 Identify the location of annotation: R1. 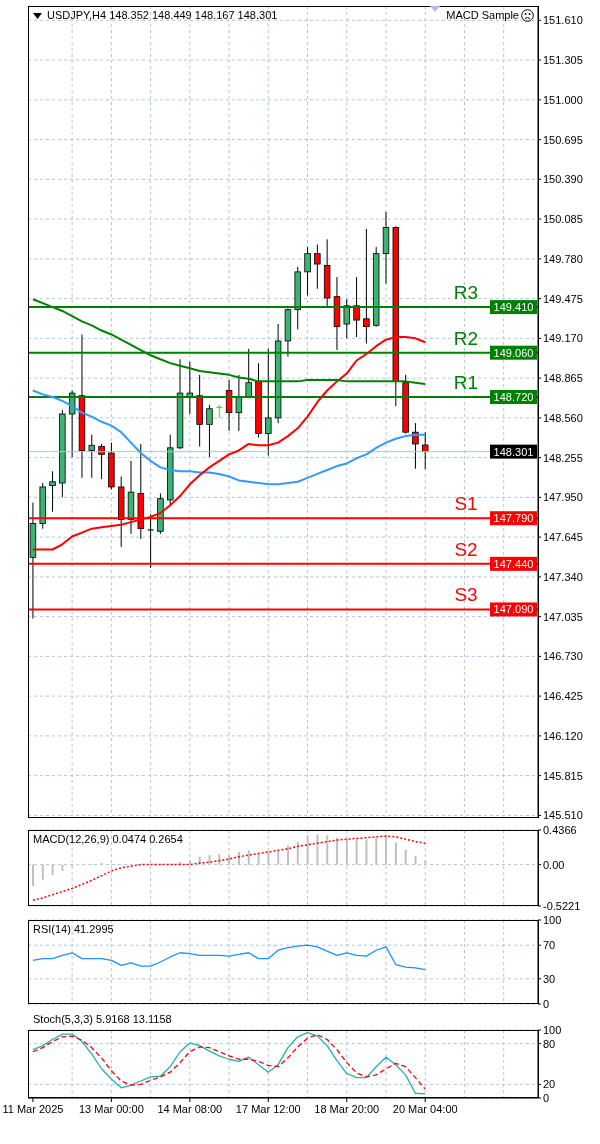
(466, 383).